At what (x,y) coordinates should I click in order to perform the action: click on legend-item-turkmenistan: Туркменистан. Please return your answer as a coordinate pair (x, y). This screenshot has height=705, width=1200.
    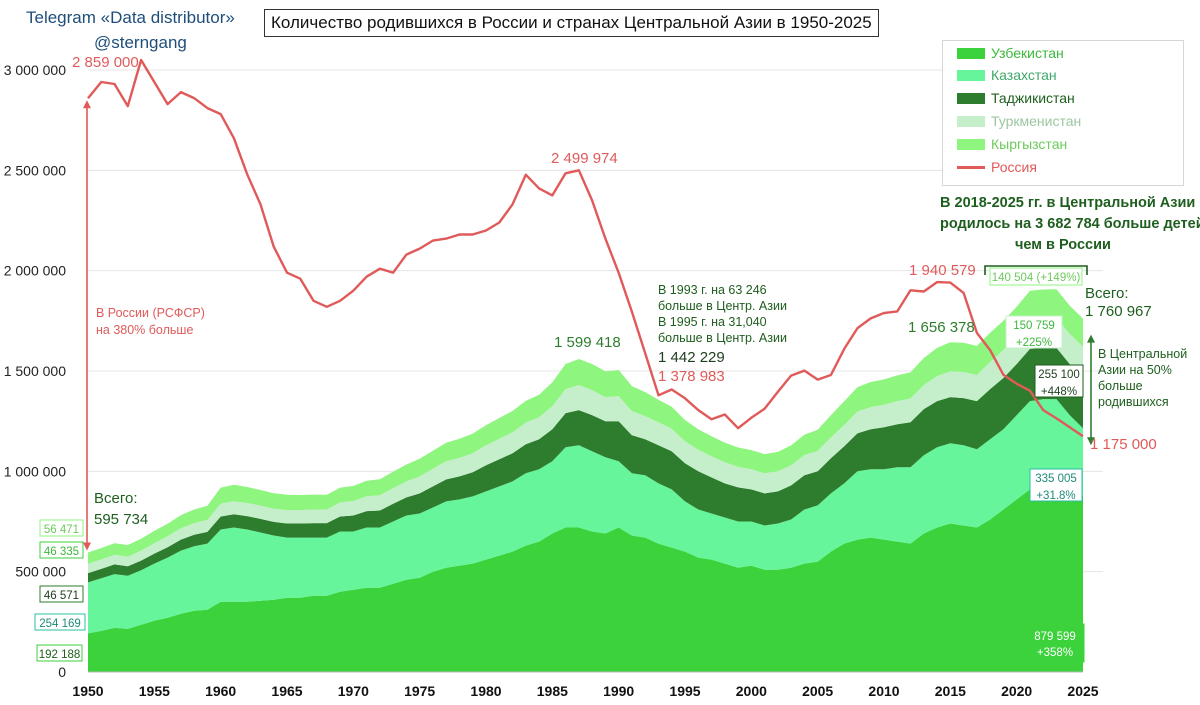
    Looking at the image, I should click on (1019, 121).